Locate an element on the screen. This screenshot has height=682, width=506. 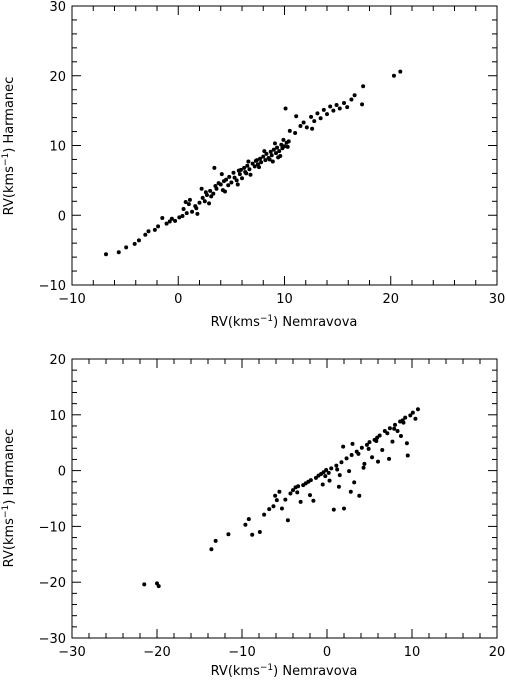
y-tick-label: 30 is located at coordinates (57, 7).